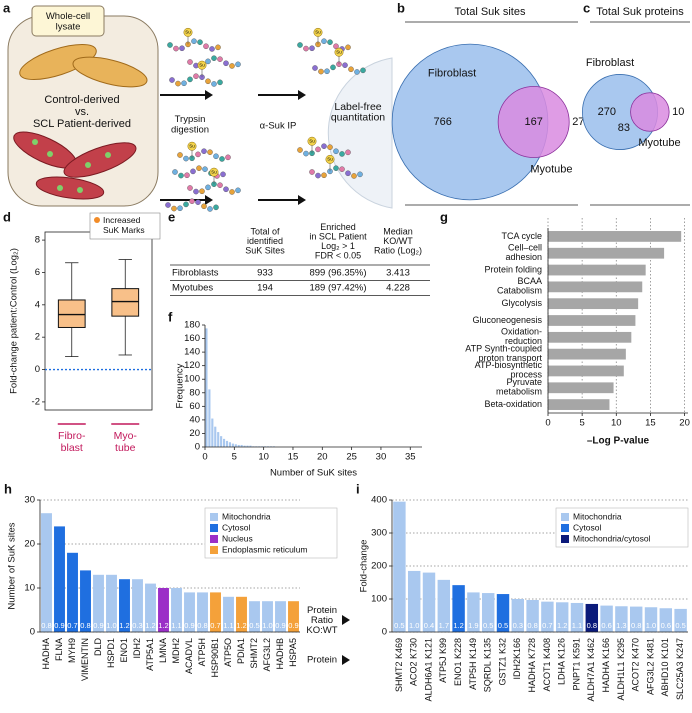 This screenshot has height=713, width=692. Describe the element at coordinates (607, 112) in the screenshot. I see `venn-value: 270` at that location.